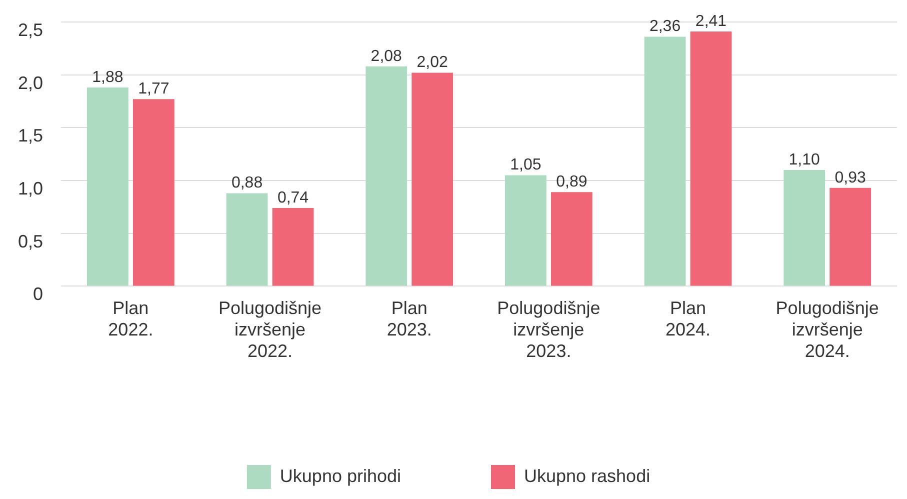 This screenshot has height=499, width=907. Describe the element at coordinates (38, 294) in the screenshot. I see `y-tick-label: 0` at that location.